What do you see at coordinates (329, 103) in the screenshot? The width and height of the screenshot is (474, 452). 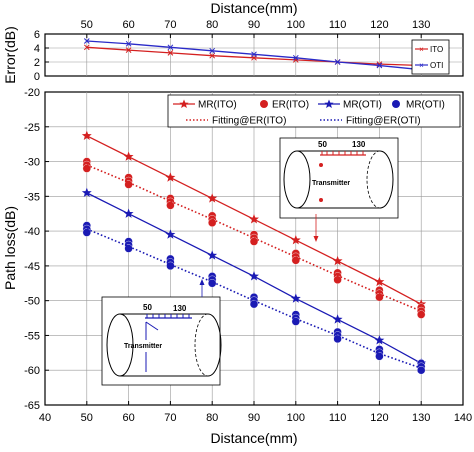 I see `legend-mr-oti-star-icon` at bounding box center [329, 103].